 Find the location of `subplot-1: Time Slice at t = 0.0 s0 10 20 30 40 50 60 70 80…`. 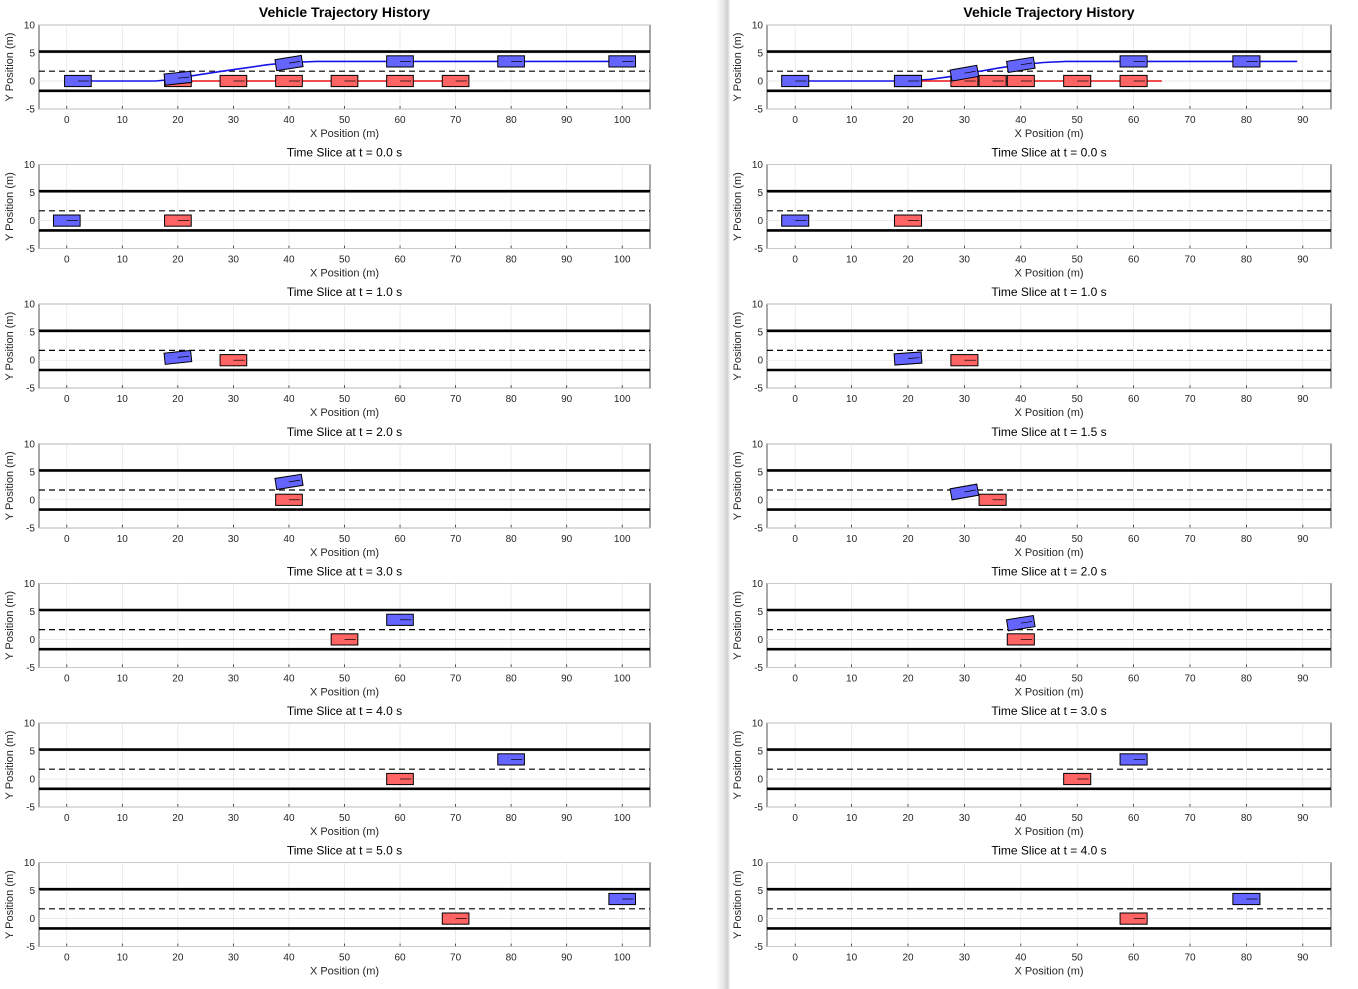

subplot-1: Time Slice at t = 0.0 s0 10 20 30 40 50 60 70 80… is located at coordinates (327, 213).